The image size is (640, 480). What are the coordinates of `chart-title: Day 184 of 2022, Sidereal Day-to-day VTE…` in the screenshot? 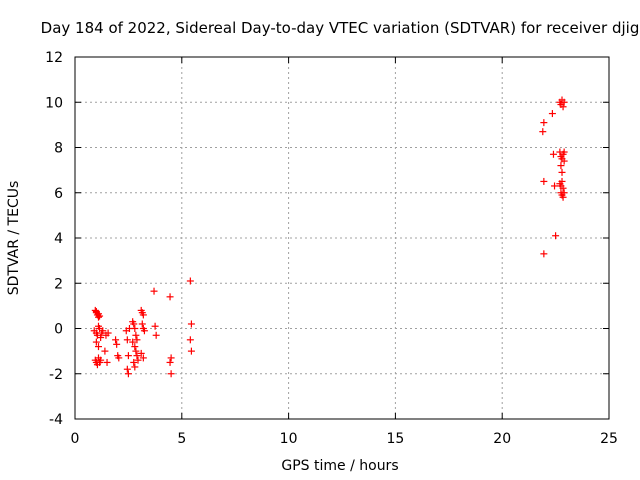 It's located at (340, 28).